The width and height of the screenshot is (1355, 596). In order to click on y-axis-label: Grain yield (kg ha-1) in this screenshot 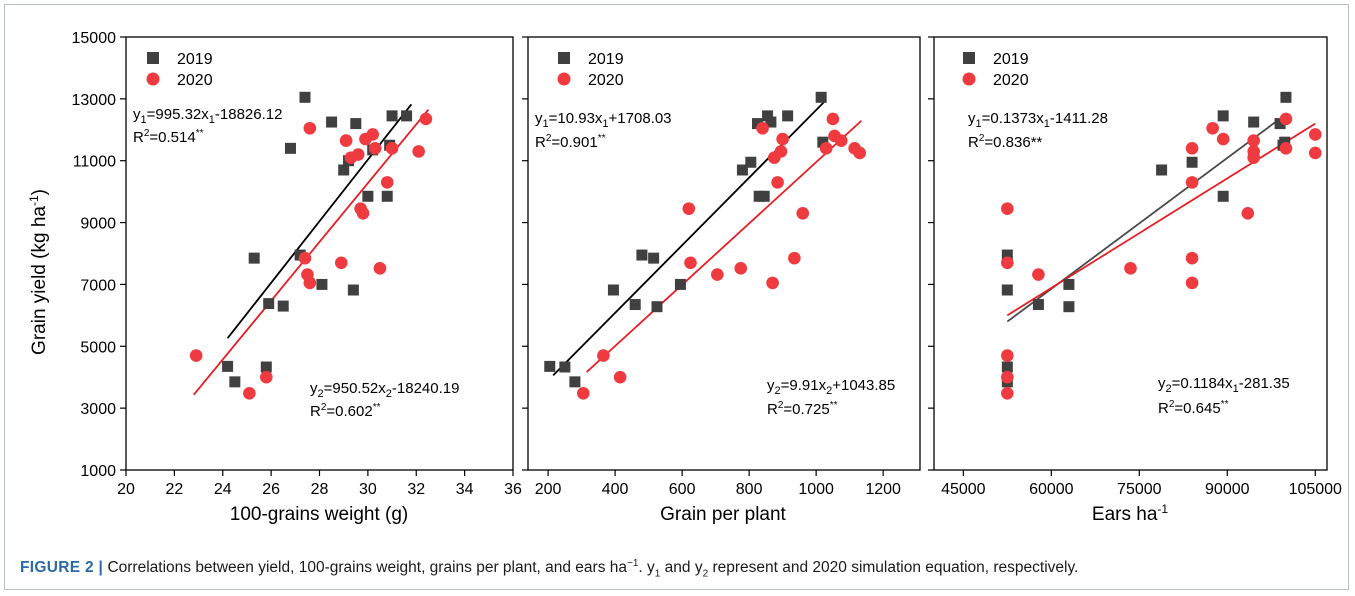, I will do `click(38, 272)`.